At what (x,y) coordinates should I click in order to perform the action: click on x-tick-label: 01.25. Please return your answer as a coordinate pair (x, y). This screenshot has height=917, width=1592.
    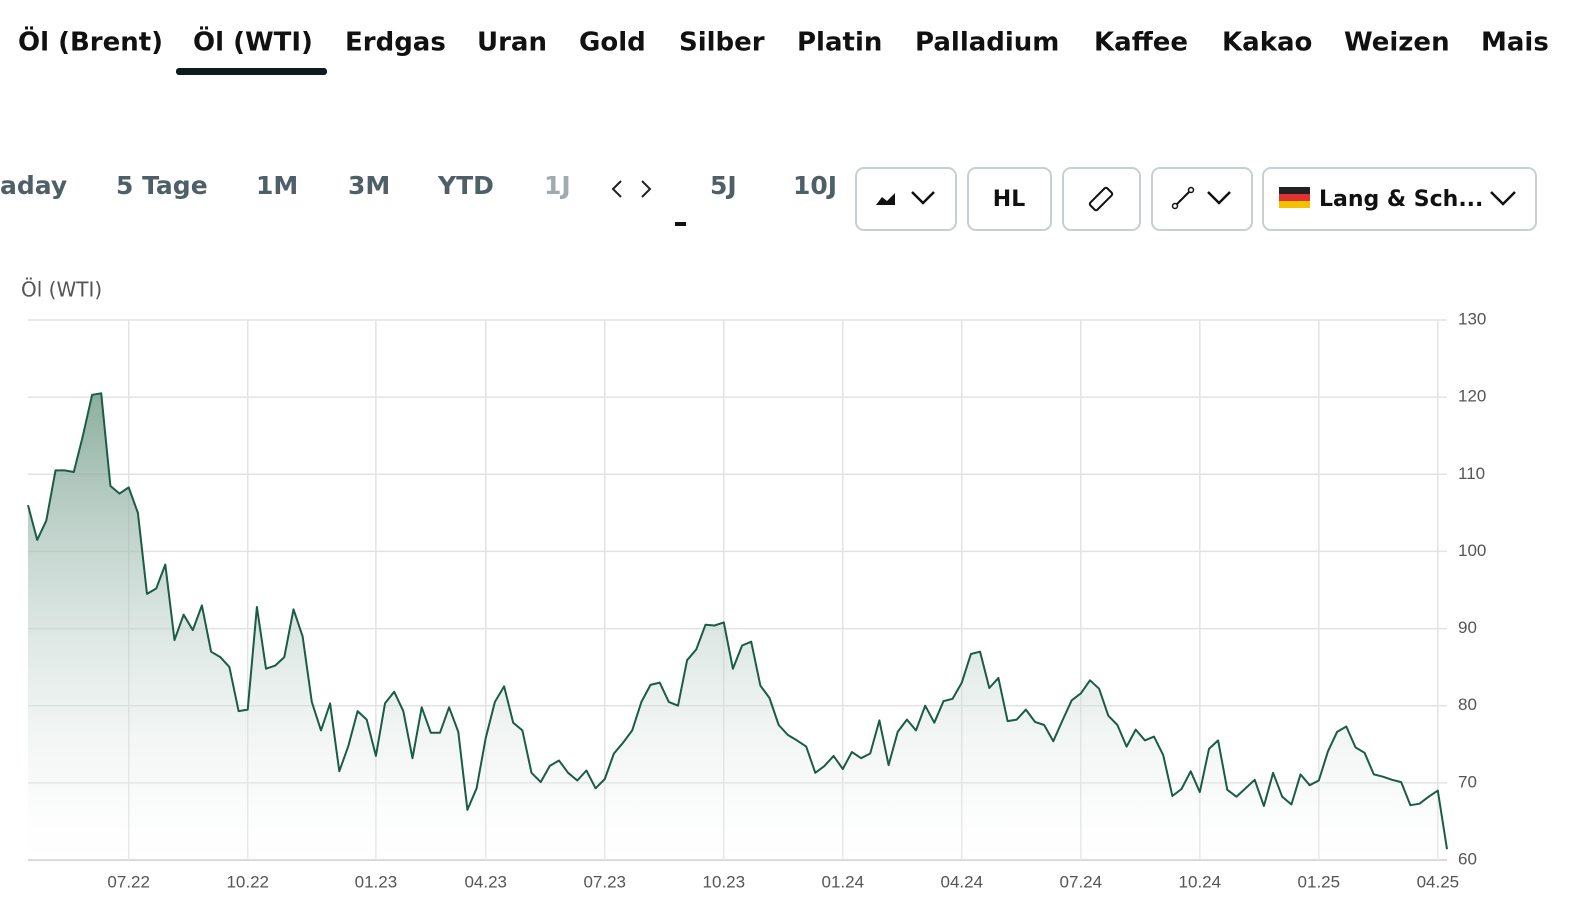
    Looking at the image, I should click on (1319, 881).